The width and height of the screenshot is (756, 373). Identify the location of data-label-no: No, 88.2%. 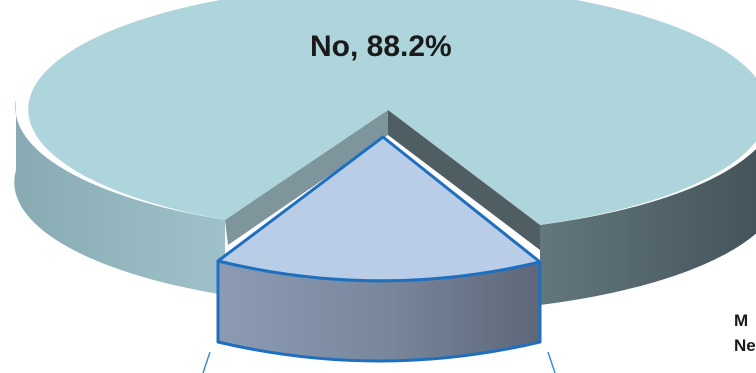
(381, 46).